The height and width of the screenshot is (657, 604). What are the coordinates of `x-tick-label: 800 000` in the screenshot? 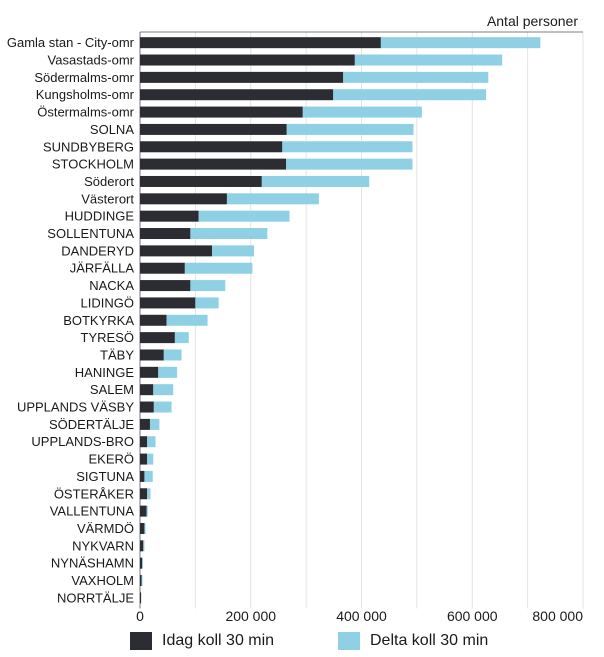 It's located at (557, 616).